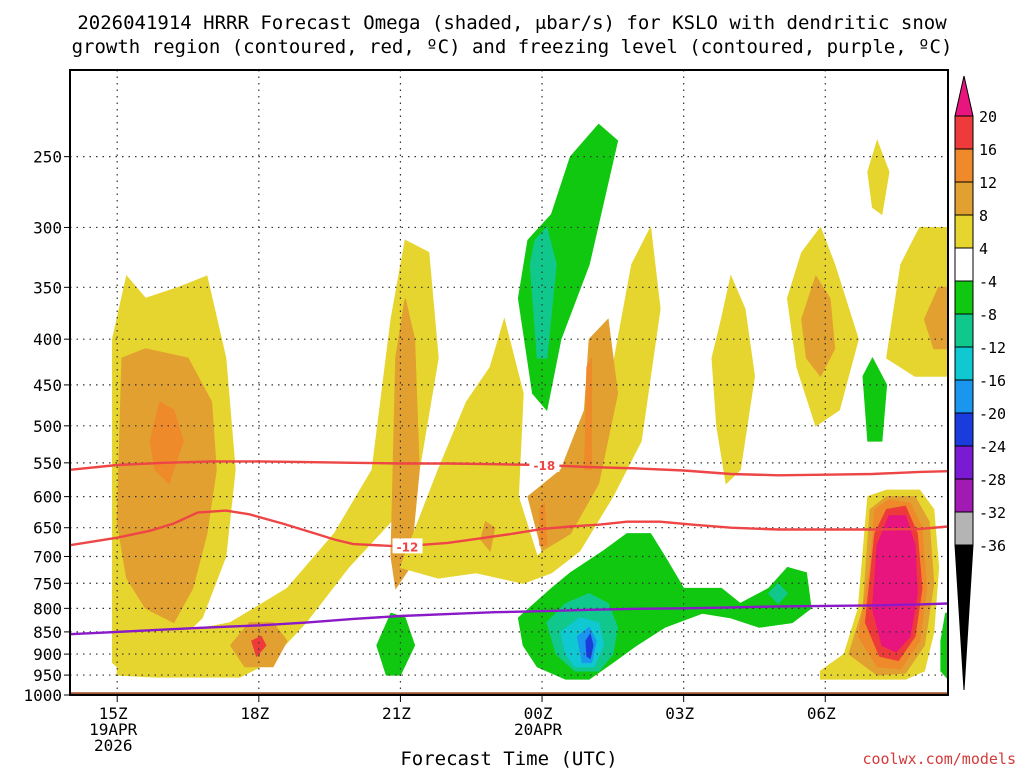 Image resolution: width=1024 pixels, height=768 pixels. I want to click on y-tick-label: 750, so click(47, 583).